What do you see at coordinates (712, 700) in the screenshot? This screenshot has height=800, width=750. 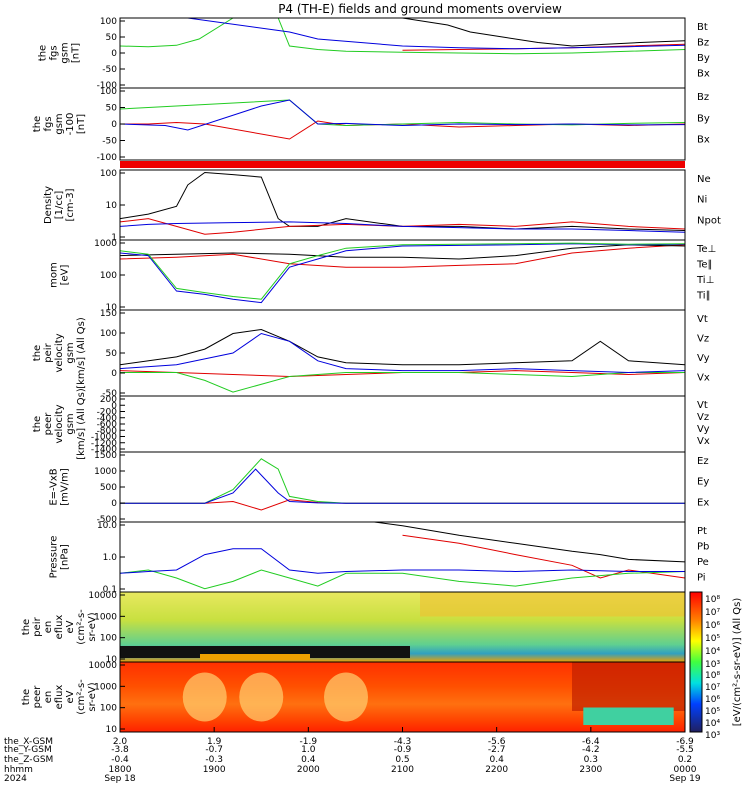 I see `colorbar-tick: 10⁶` at bounding box center [712, 700].